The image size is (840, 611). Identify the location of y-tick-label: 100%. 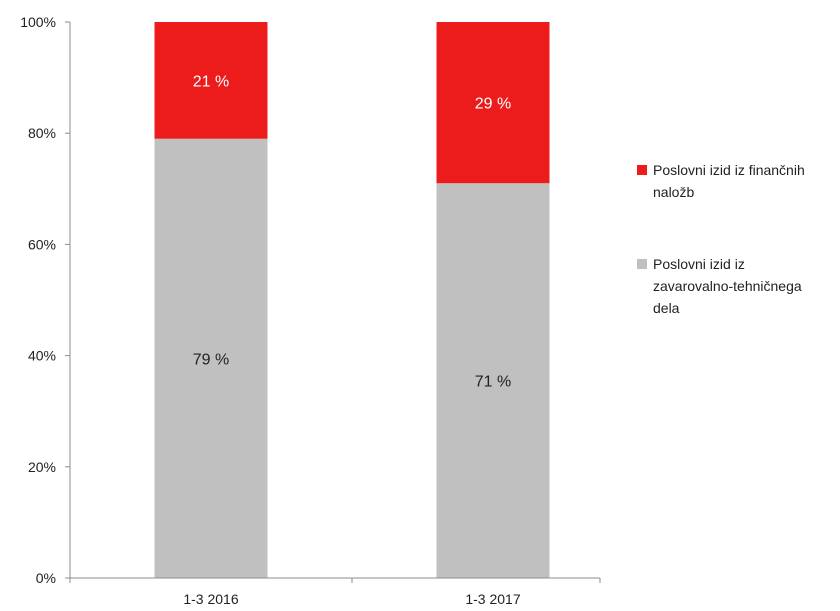
(38, 22).